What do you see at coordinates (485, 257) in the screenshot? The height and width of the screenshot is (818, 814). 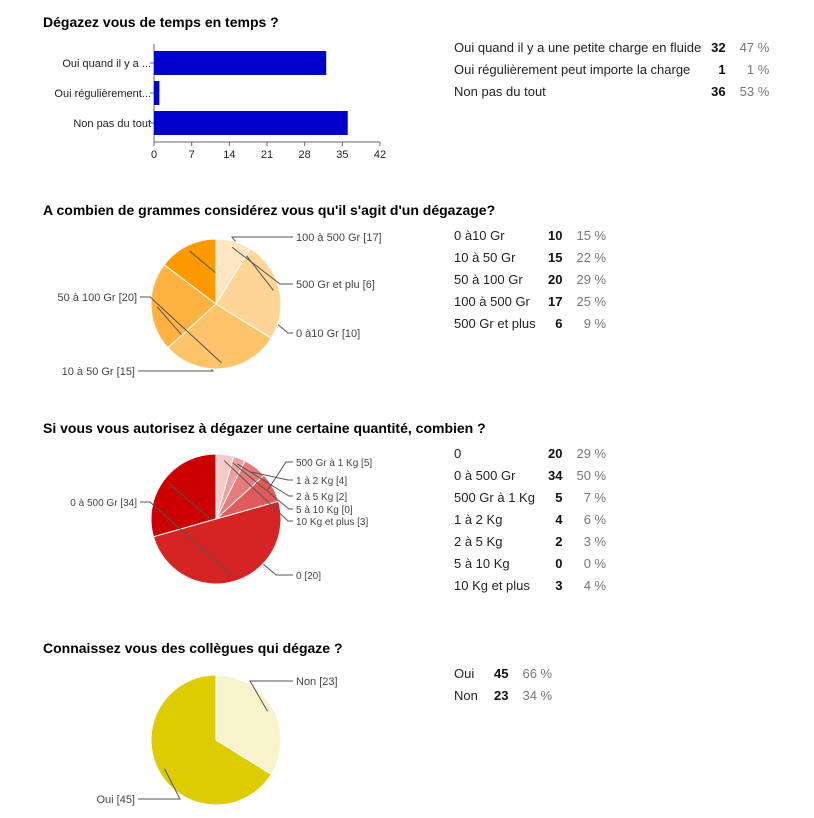 I see `answer-label: 10 à 50 Gr` at bounding box center [485, 257].